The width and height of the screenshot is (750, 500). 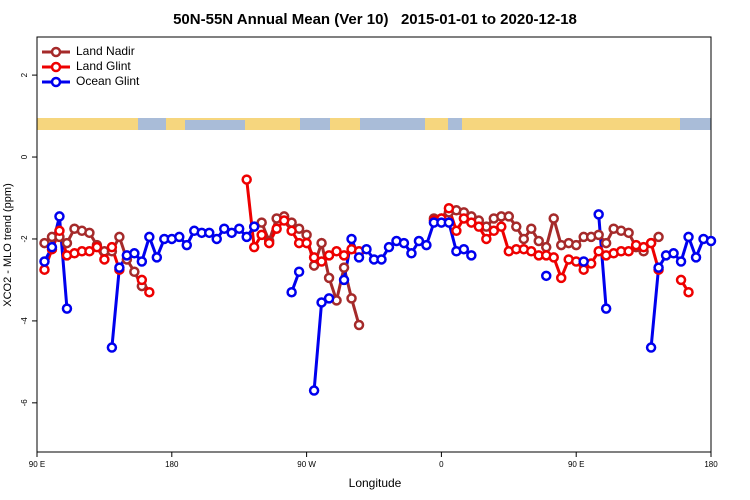 I want to click on legend-label: Ocean Glint, so click(x=108, y=81).